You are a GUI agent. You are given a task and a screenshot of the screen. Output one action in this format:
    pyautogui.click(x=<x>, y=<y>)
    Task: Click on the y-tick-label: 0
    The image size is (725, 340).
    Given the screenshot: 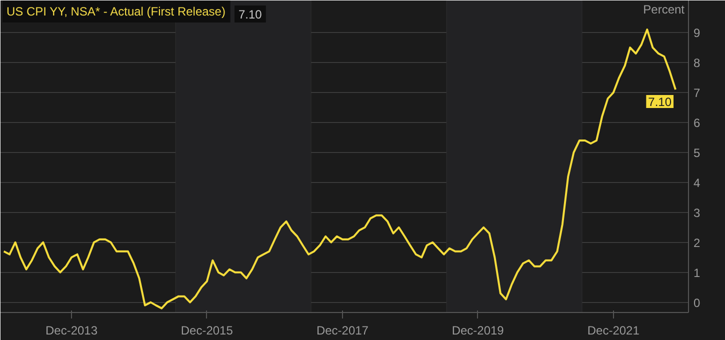 What is the action you would take?
    pyautogui.click(x=697, y=303)
    